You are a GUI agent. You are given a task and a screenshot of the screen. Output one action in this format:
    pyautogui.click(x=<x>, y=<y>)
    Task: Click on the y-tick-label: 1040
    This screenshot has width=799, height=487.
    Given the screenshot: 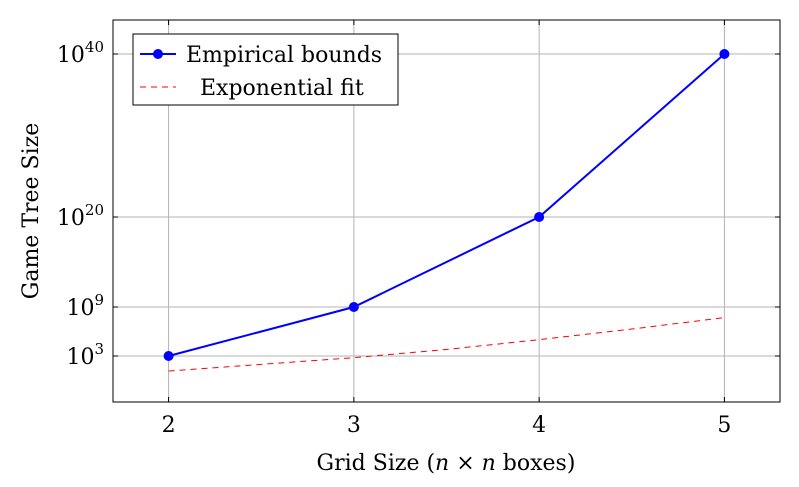 What is the action you would take?
    pyautogui.click(x=80, y=53)
    